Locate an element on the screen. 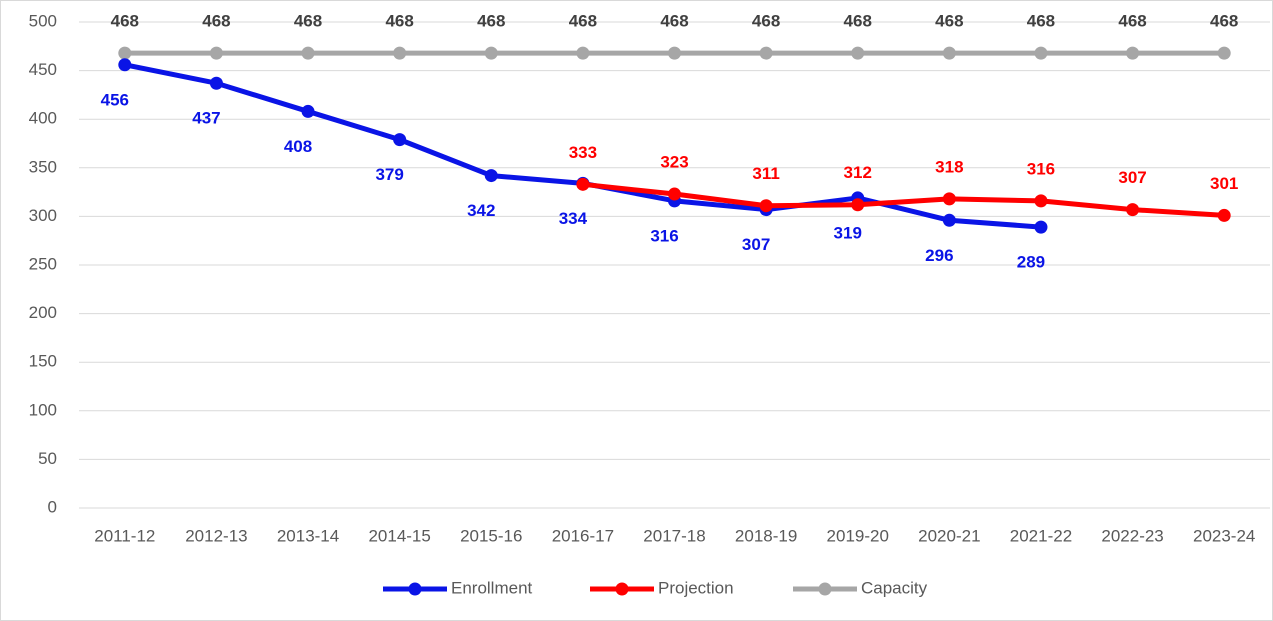  x-tick-label: 2023-24 is located at coordinates (1224, 535).